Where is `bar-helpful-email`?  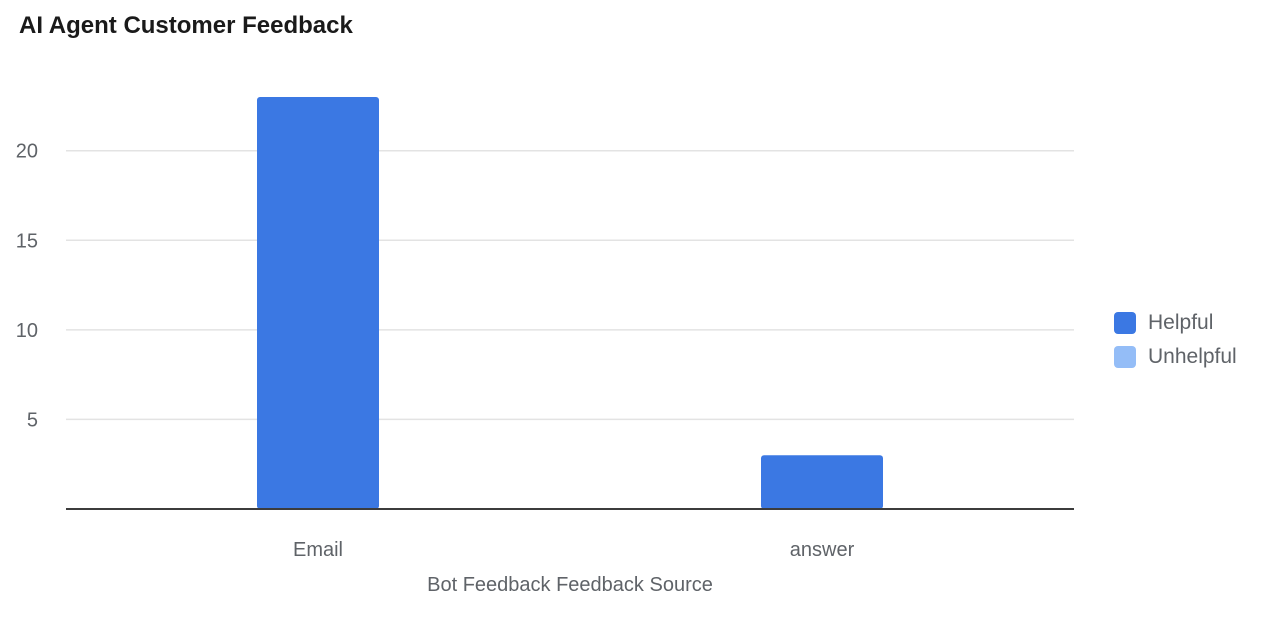 bar-helpful-email is located at coordinates (318, 303).